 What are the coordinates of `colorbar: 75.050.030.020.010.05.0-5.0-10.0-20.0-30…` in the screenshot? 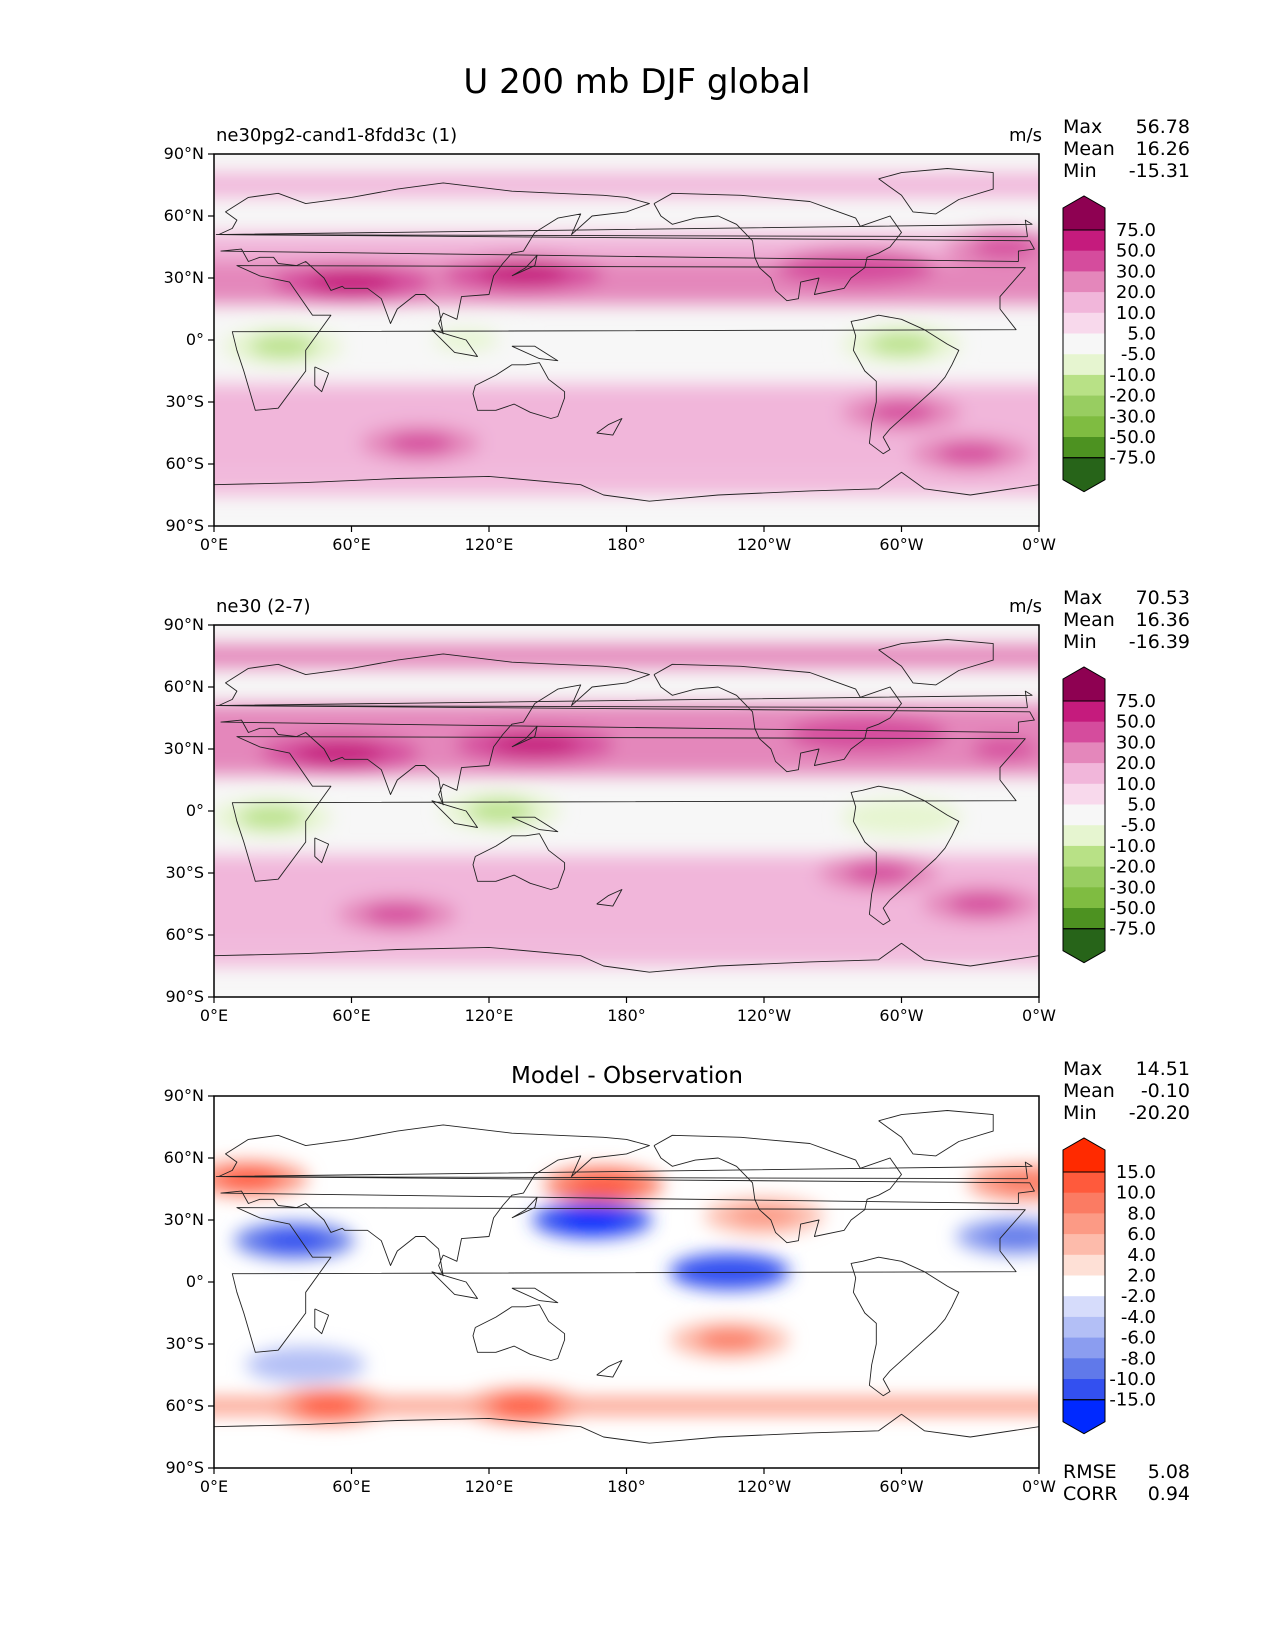 It's located at (1109, 344).